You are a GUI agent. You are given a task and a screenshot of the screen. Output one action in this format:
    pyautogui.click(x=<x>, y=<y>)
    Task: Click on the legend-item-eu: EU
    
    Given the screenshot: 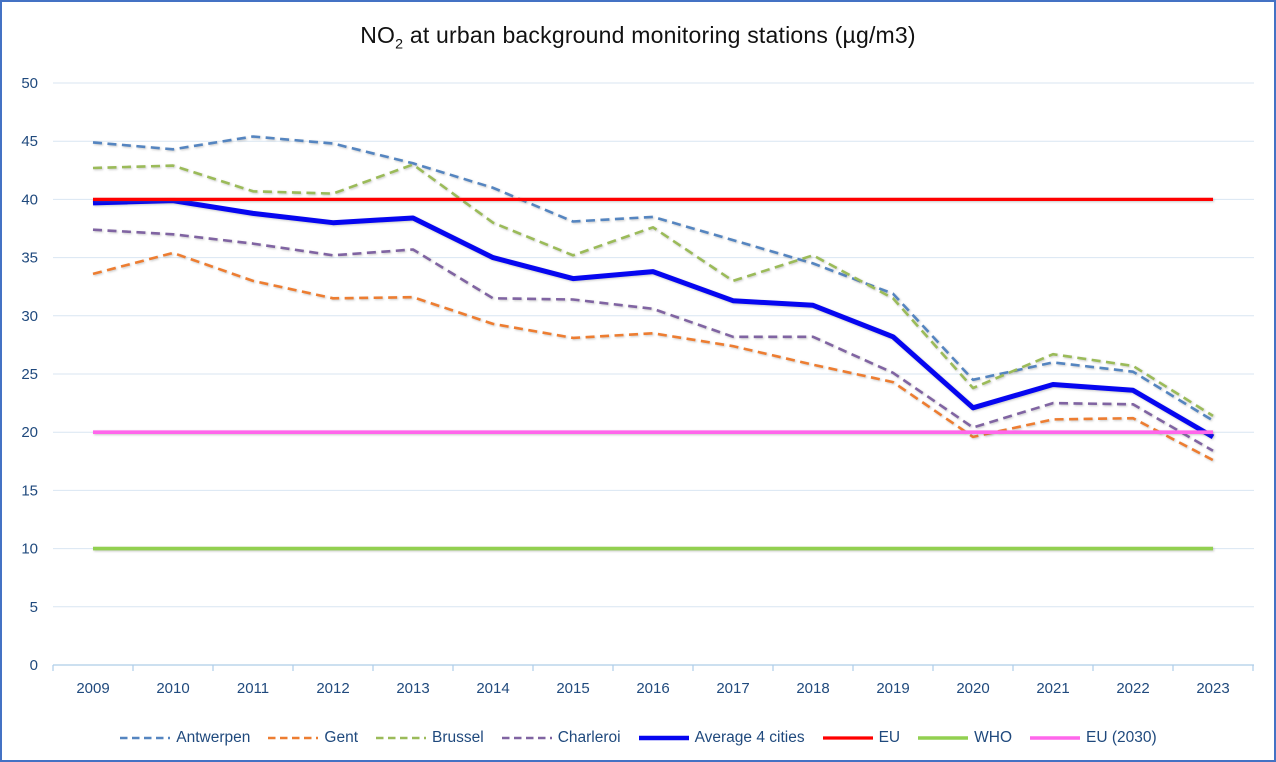 What is the action you would take?
    pyautogui.click(x=861, y=738)
    